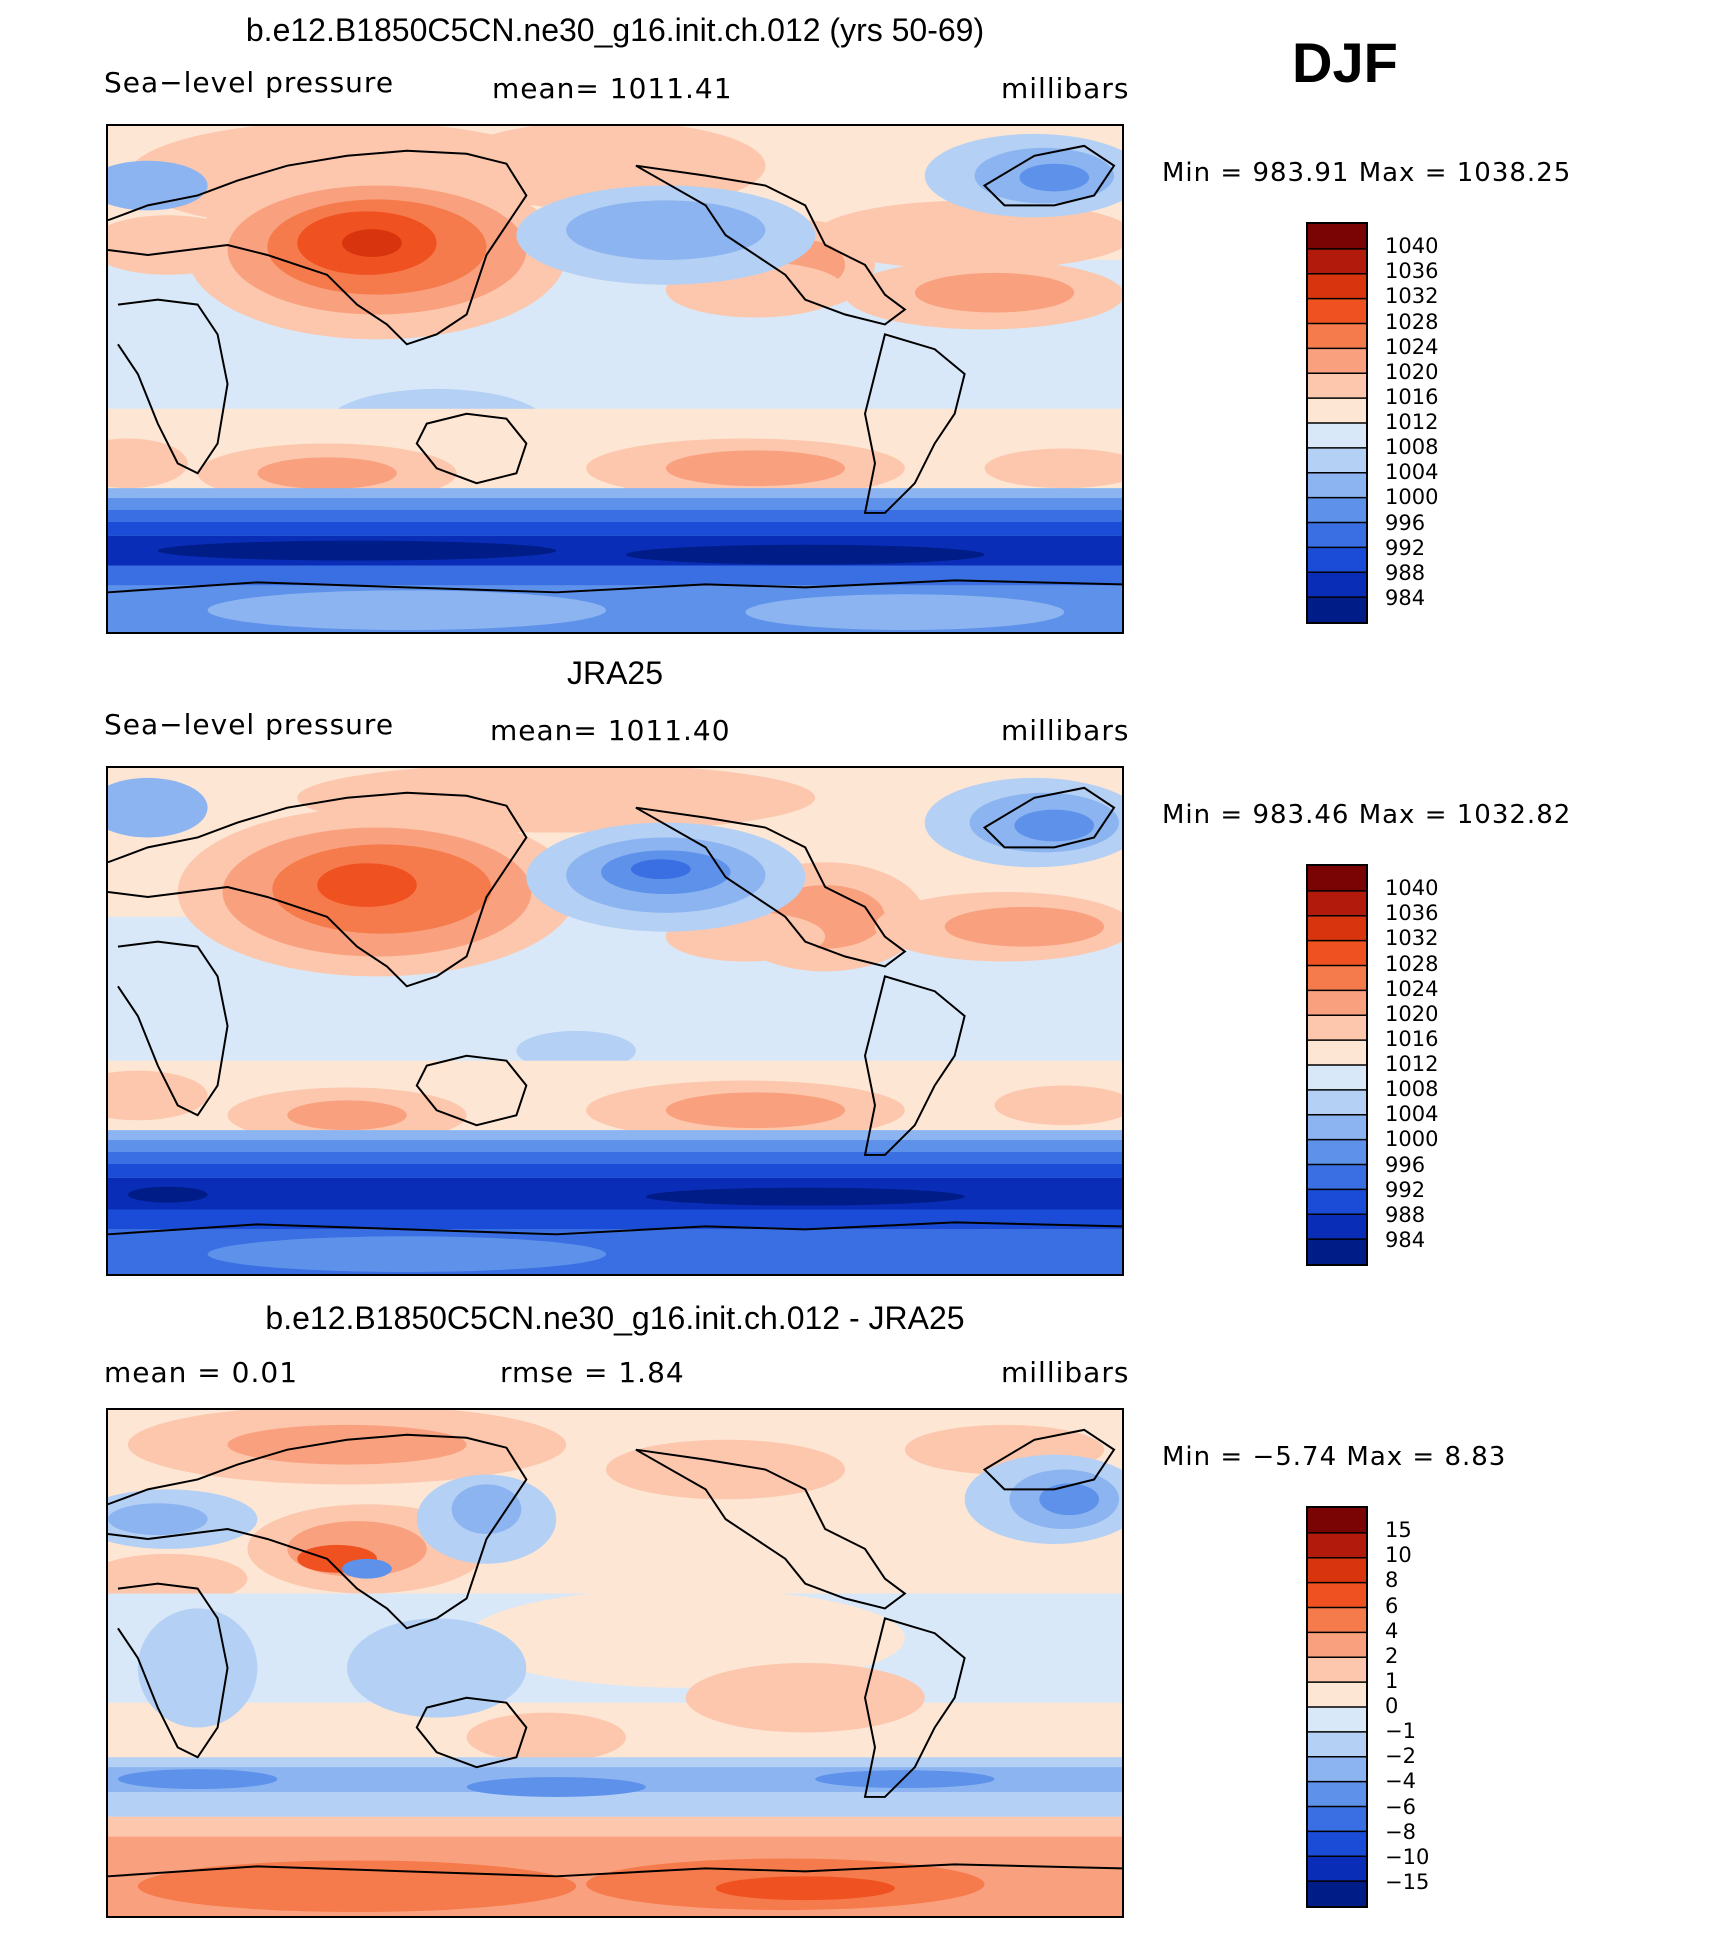 Image resolution: width=1710 pixels, height=1953 pixels. Describe the element at coordinates (1400, 1781) in the screenshot. I see `colorbar-tick-label: −4` at that location.